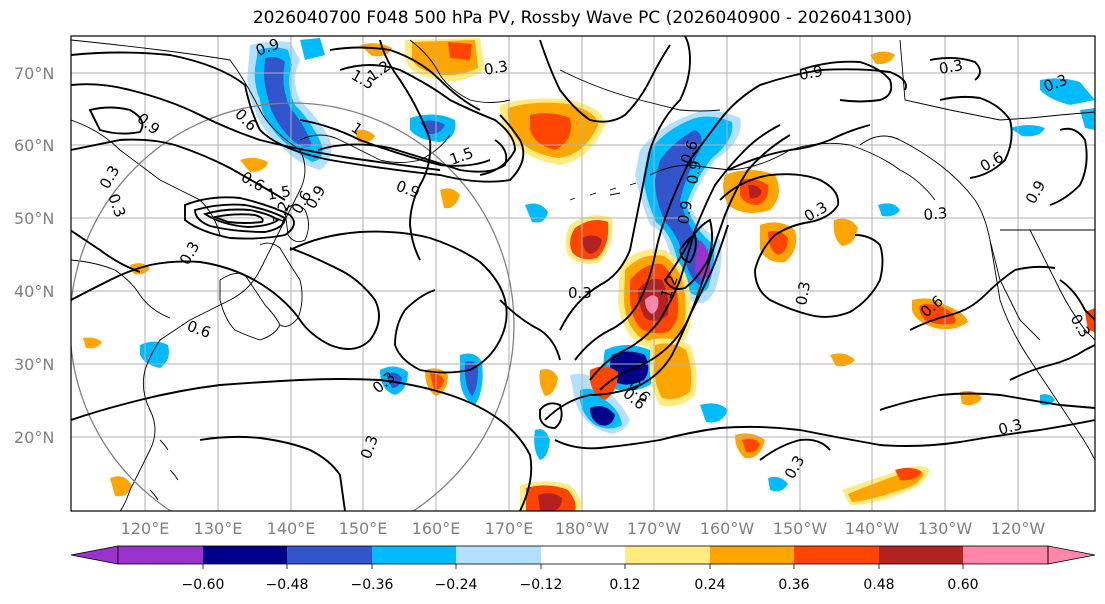  Describe the element at coordinates (709, 585) in the screenshot. I see `colorbar-label: 0.24` at that location.